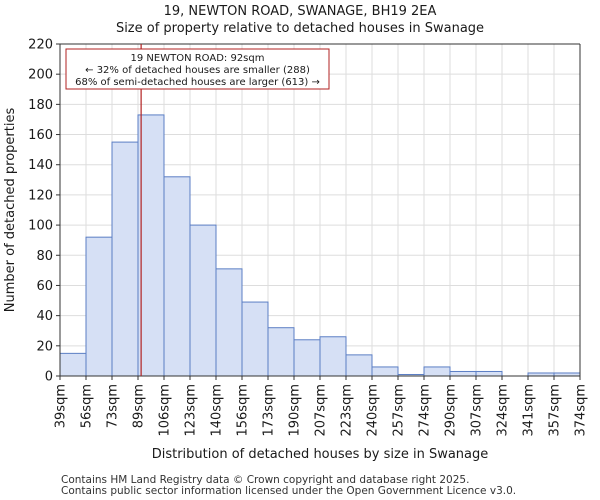 Image resolution: width=600 pixels, height=500 pixels. Describe the element at coordinates (269, 410) in the screenshot. I see `x-tick-label: 173sqm` at that location.